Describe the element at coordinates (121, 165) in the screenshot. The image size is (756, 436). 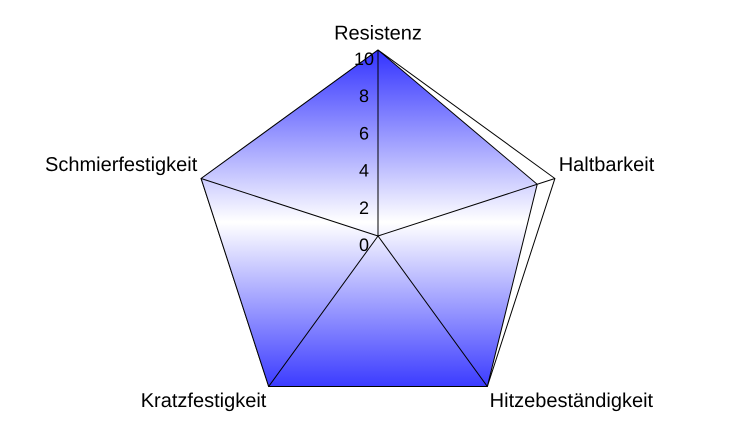
I see `spoke-label: Schmierfestigkeit` at that location.